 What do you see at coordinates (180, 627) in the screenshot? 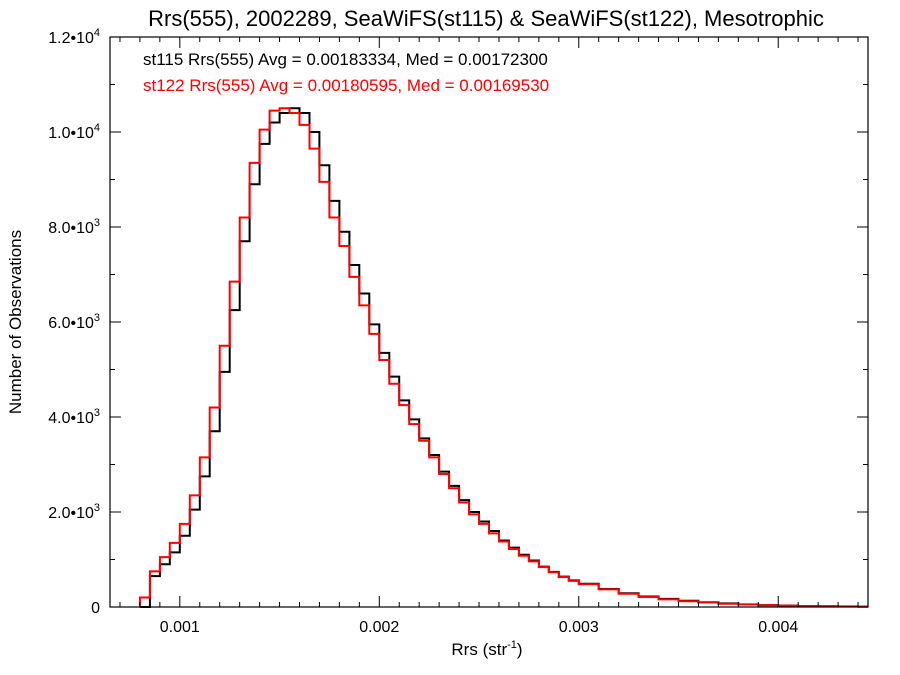
I see `x-tick-label: 0.001` at bounding box center [180, 627].